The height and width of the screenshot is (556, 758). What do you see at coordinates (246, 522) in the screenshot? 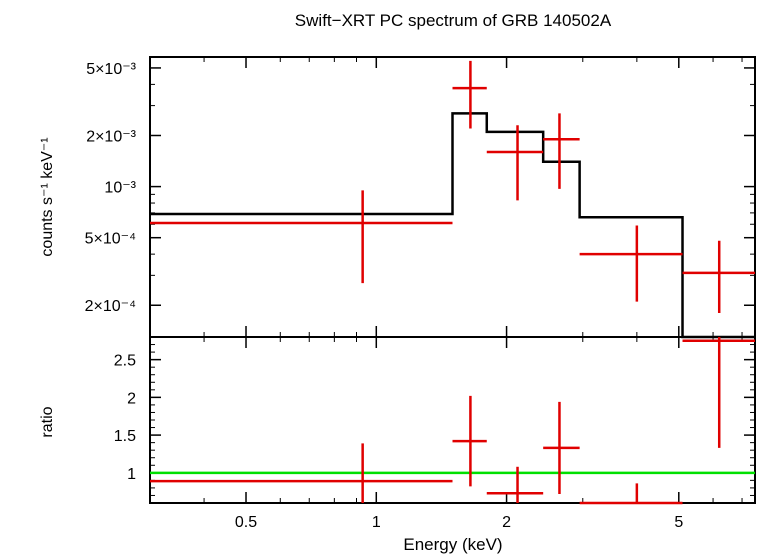
I see `x-tick-label: 0.5` at bounding box center [246, 522].